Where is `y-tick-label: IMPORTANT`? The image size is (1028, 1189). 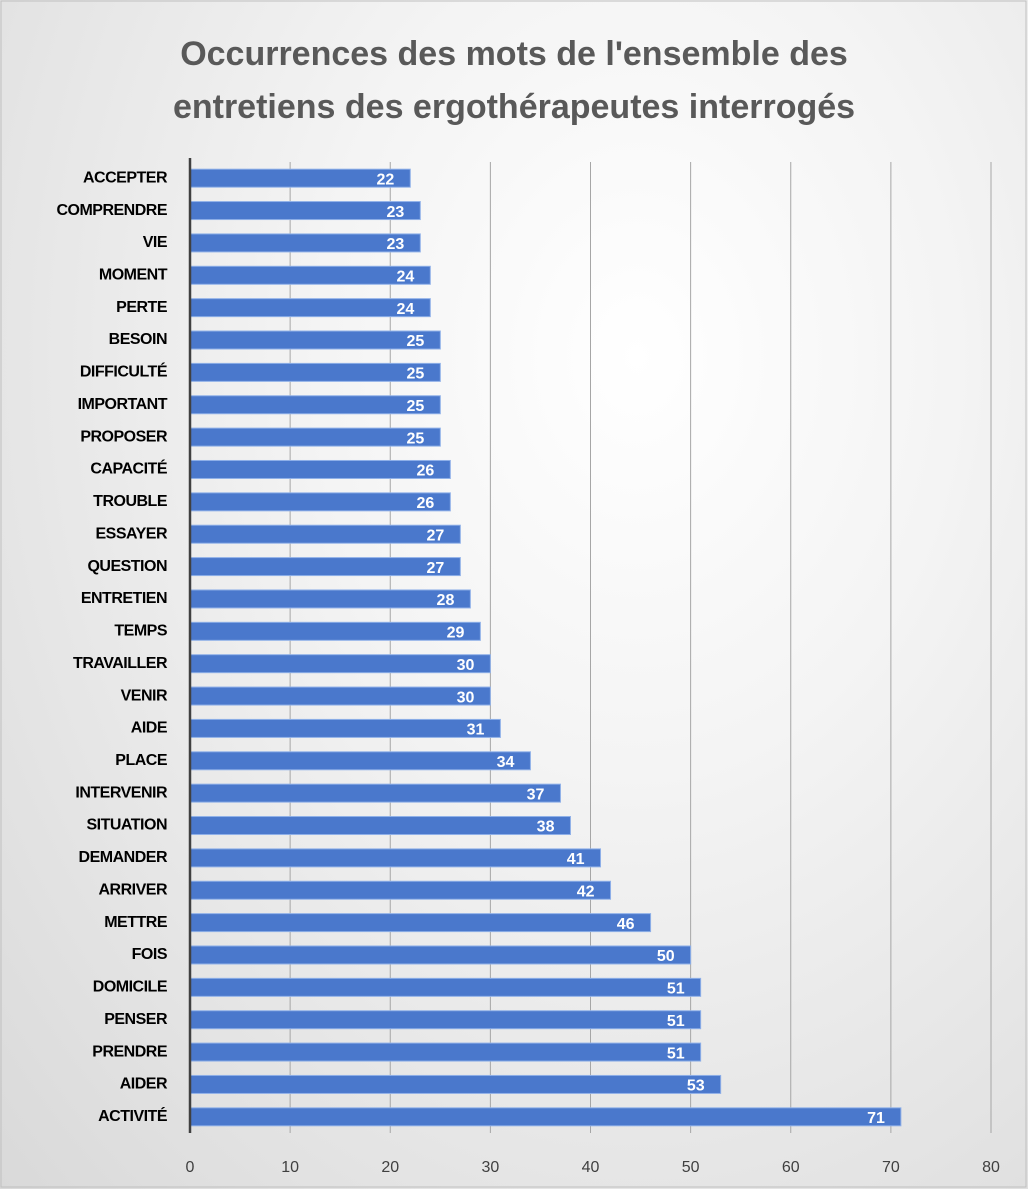
y-tick-label: IMPORTANT is located at coordinates (123, 404).